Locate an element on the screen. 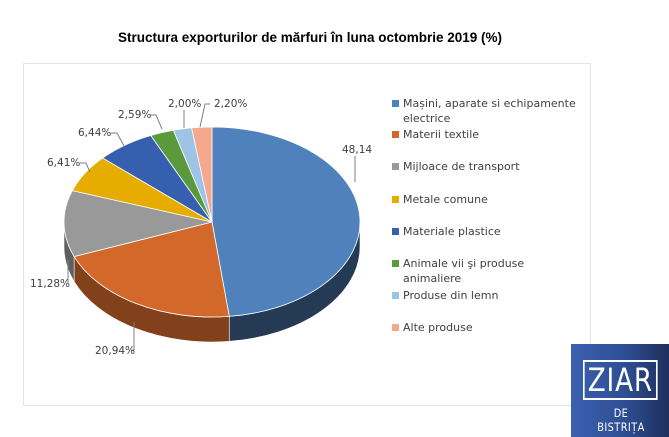  data-label: 48,14 is located at coordinates (357, 150).